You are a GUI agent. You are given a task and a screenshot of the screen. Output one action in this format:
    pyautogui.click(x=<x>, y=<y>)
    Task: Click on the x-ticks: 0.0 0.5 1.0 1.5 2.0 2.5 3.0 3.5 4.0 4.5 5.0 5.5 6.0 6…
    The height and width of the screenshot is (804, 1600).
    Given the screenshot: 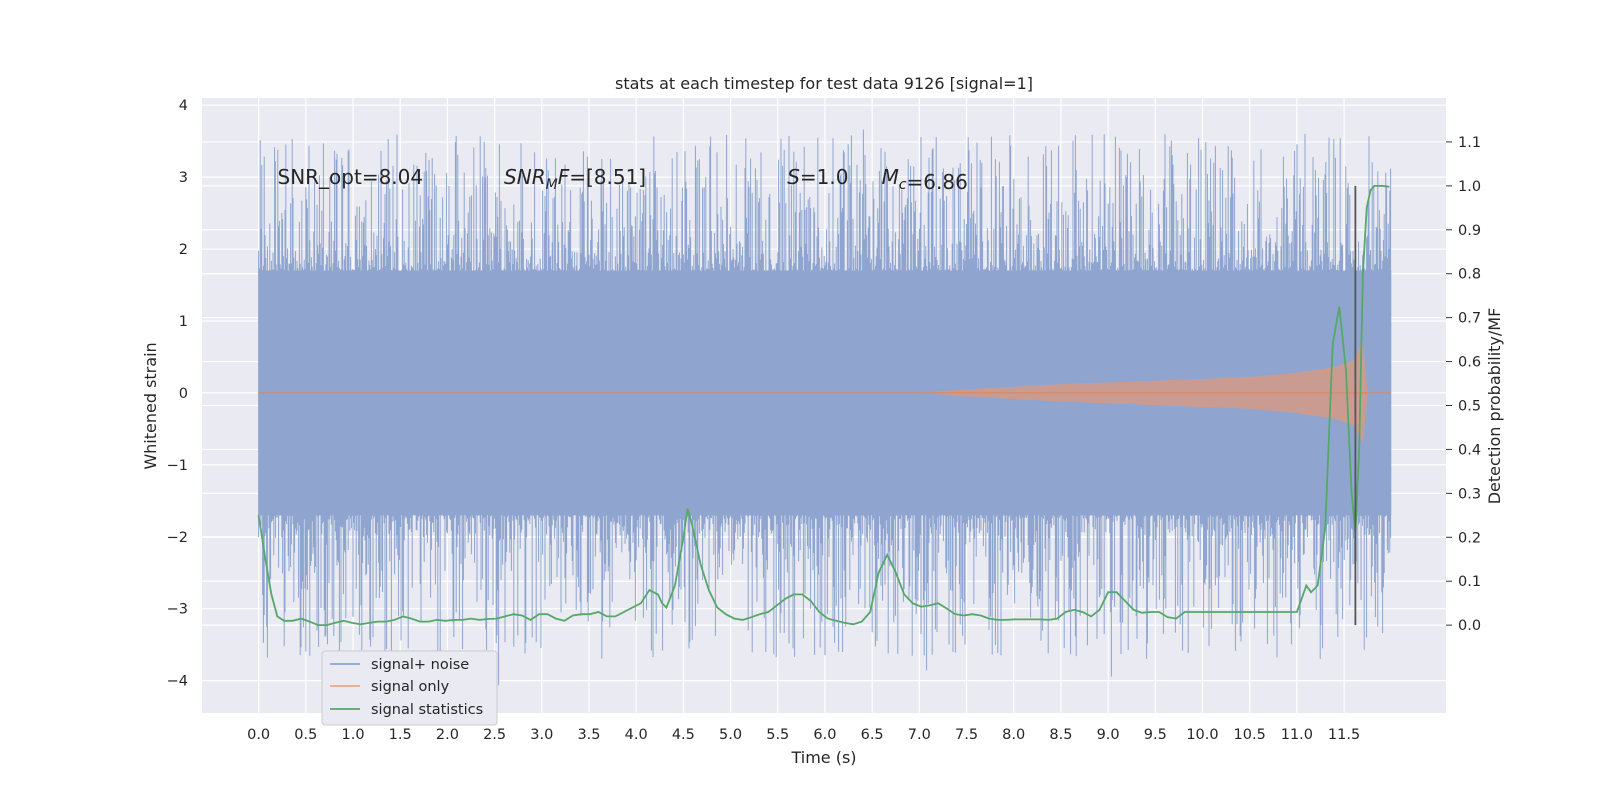 What is the action you would take?
    pyautogui.click(x=803, y=735)
    